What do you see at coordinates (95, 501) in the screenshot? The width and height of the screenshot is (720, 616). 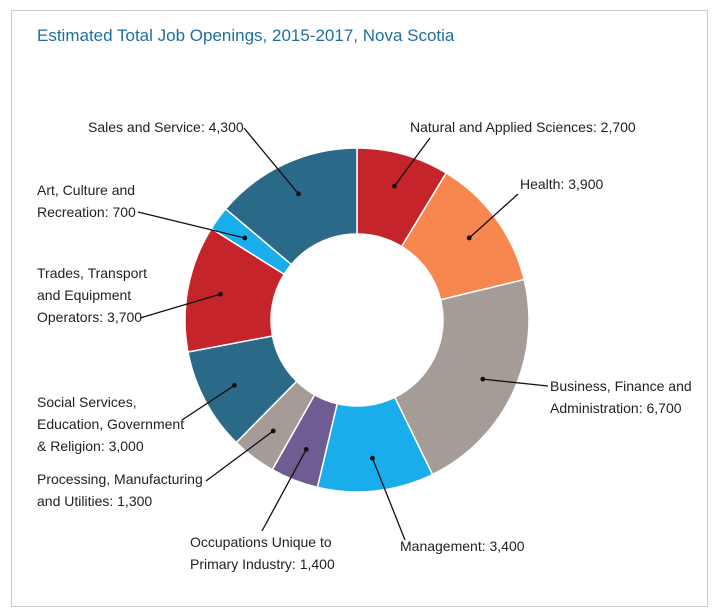 I see `slice-label-line: and Utilities: 1,300` at bounding box center [95, 501].